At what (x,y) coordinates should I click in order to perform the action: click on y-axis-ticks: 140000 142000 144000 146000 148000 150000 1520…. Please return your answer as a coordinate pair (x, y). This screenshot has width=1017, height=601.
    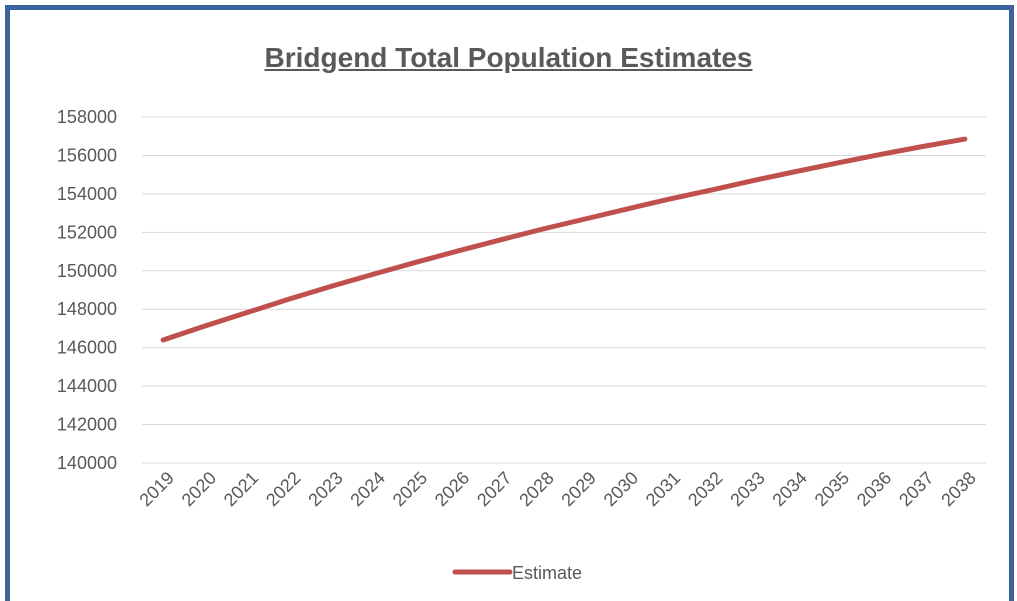
    Looking at the image, I should click on (87, 290).